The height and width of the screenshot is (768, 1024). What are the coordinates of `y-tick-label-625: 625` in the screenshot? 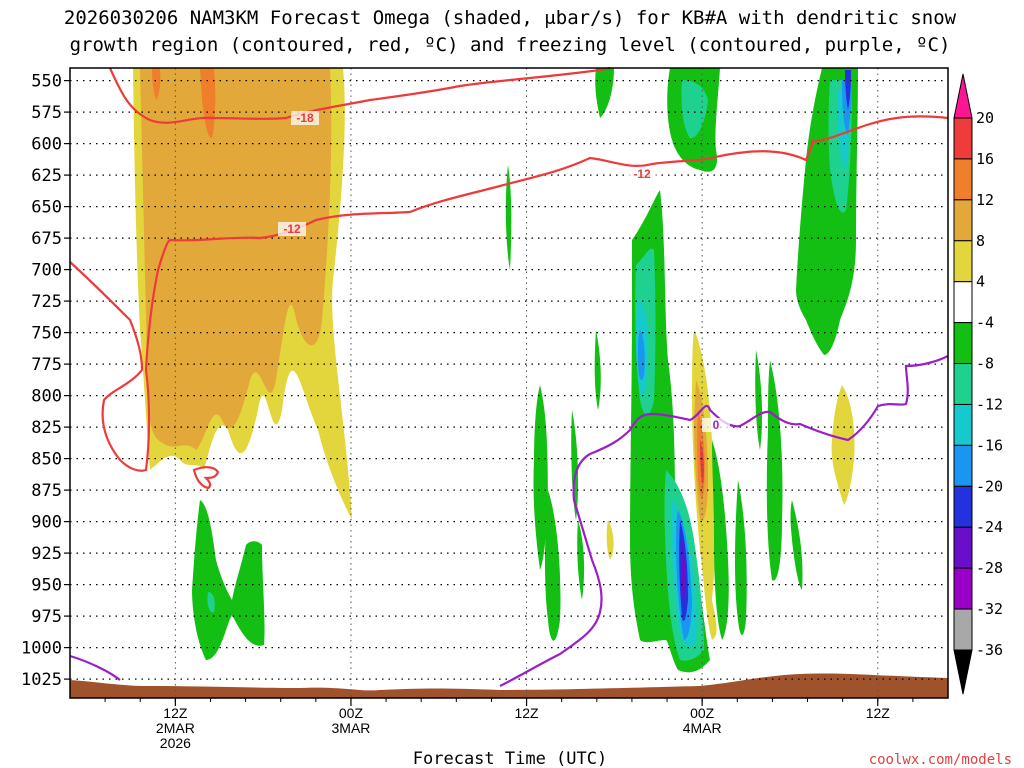 It's located at (46, 176).